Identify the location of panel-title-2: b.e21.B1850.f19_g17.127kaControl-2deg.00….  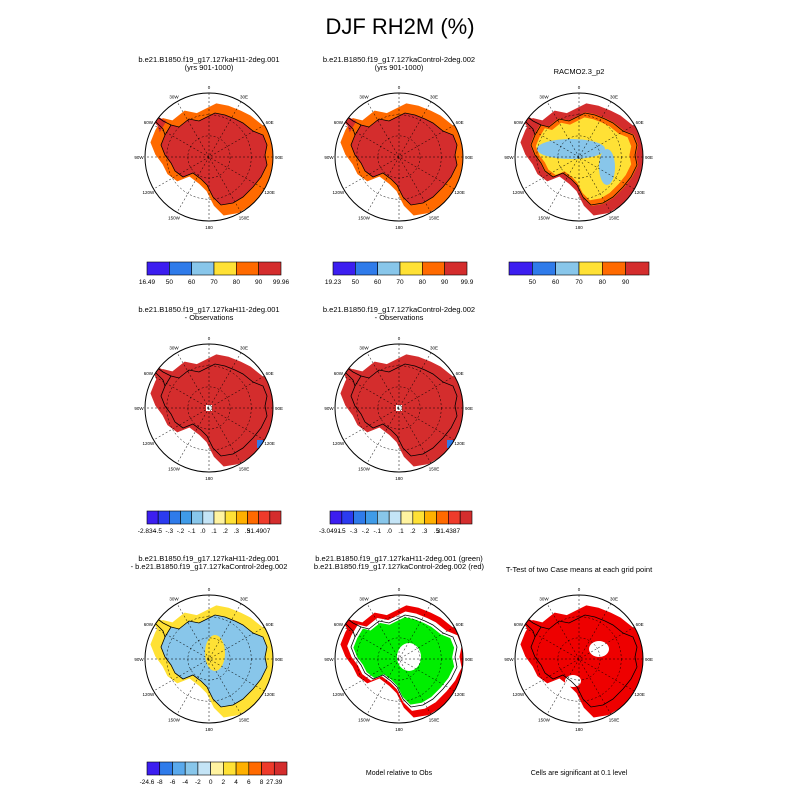
(399, 64).